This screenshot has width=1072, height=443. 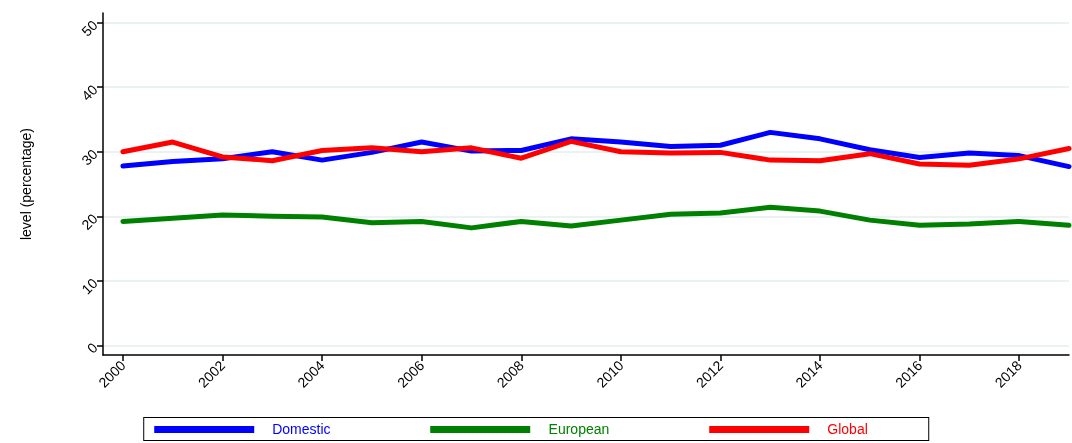 I want to click on y-tick-label: 50, so click(x=89, y=28).